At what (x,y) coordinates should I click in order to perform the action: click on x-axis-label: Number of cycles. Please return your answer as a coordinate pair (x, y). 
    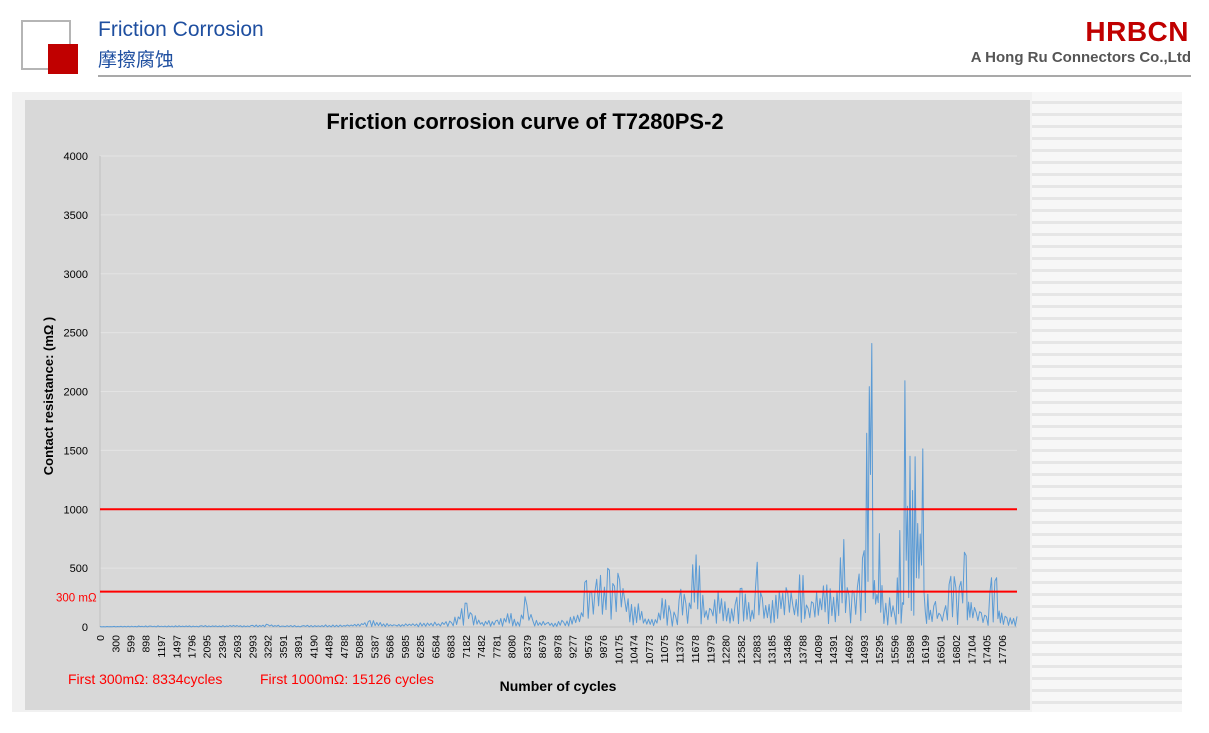
    Looking at the image, I should click on (558, 686).